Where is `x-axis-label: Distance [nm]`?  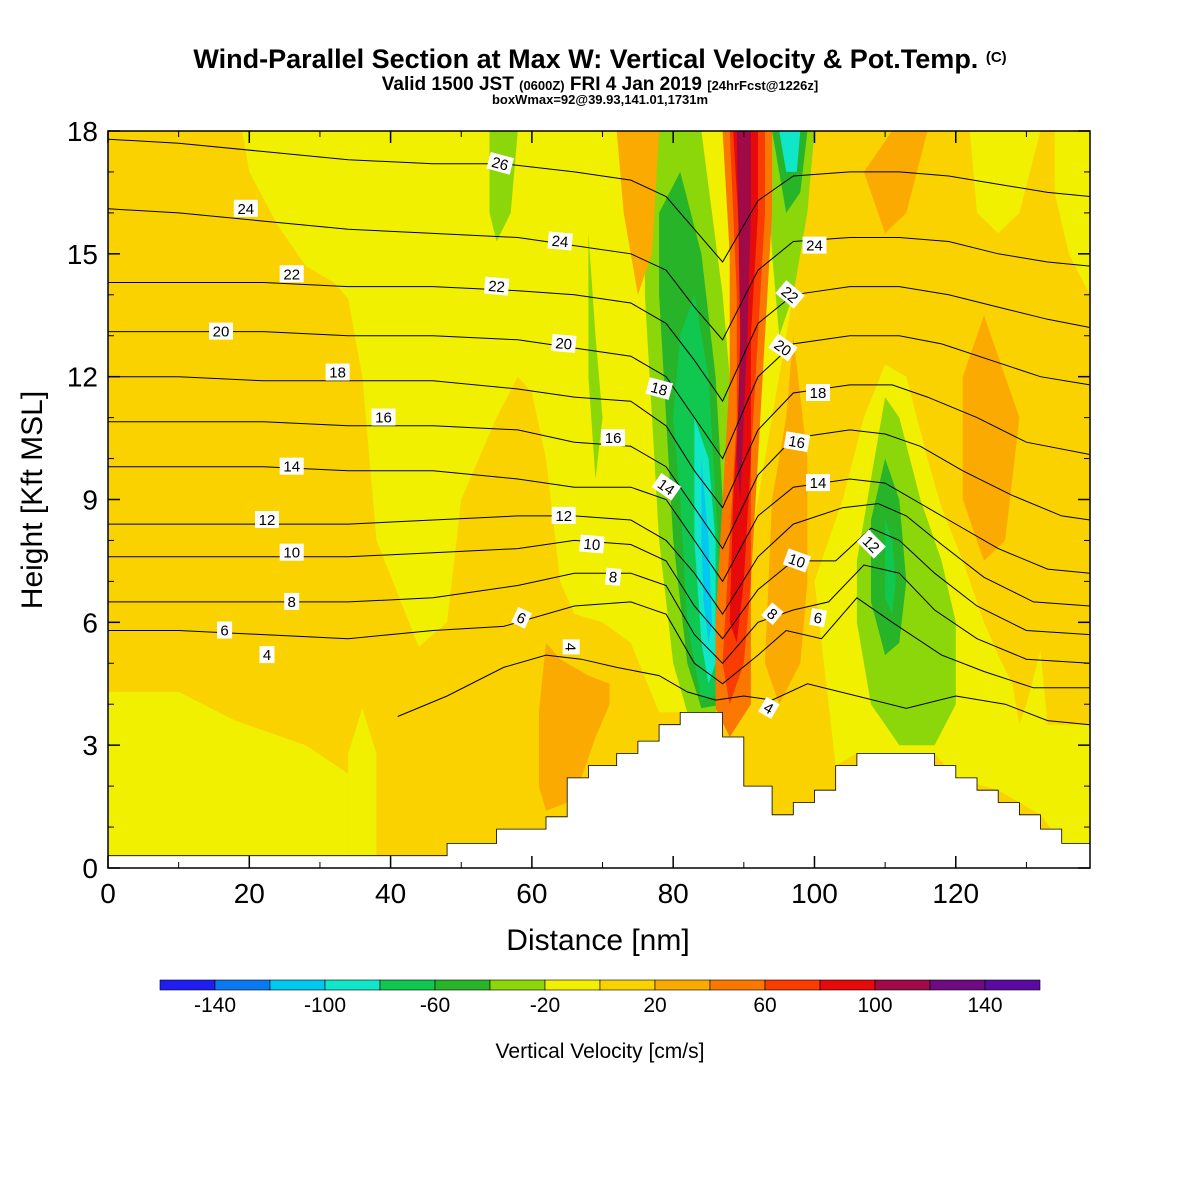
x-axis-label: Distance [nm] is located at coordinates (597, 940).